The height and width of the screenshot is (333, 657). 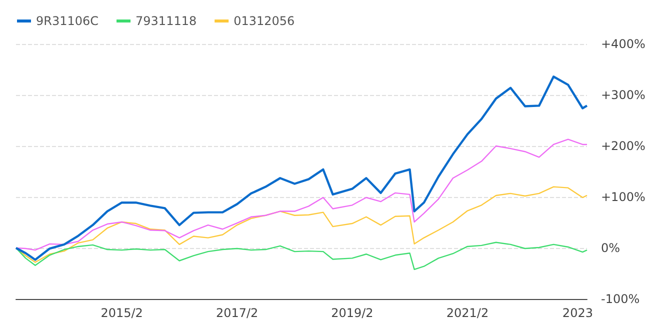 I want to click on x-tick-label: 2017/2, so click(x=237, y=313).